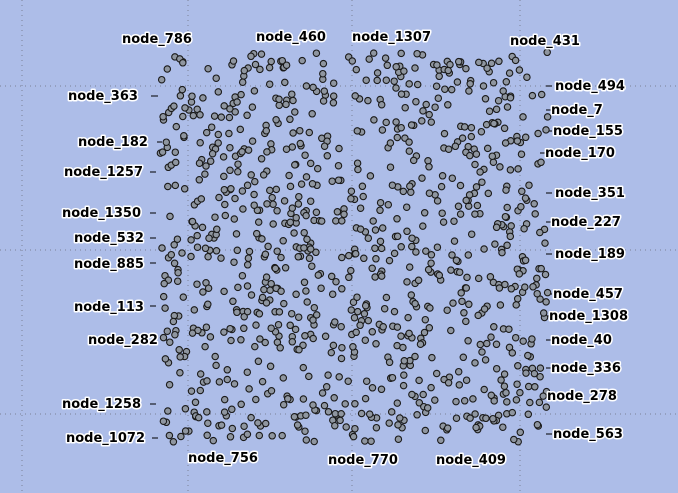 This screenshot has width=678, height=493. What do you see at coordinates (588, 316) in the screenshot?
I see `label-right-8: node_1308` at bounding box center [588, 316].